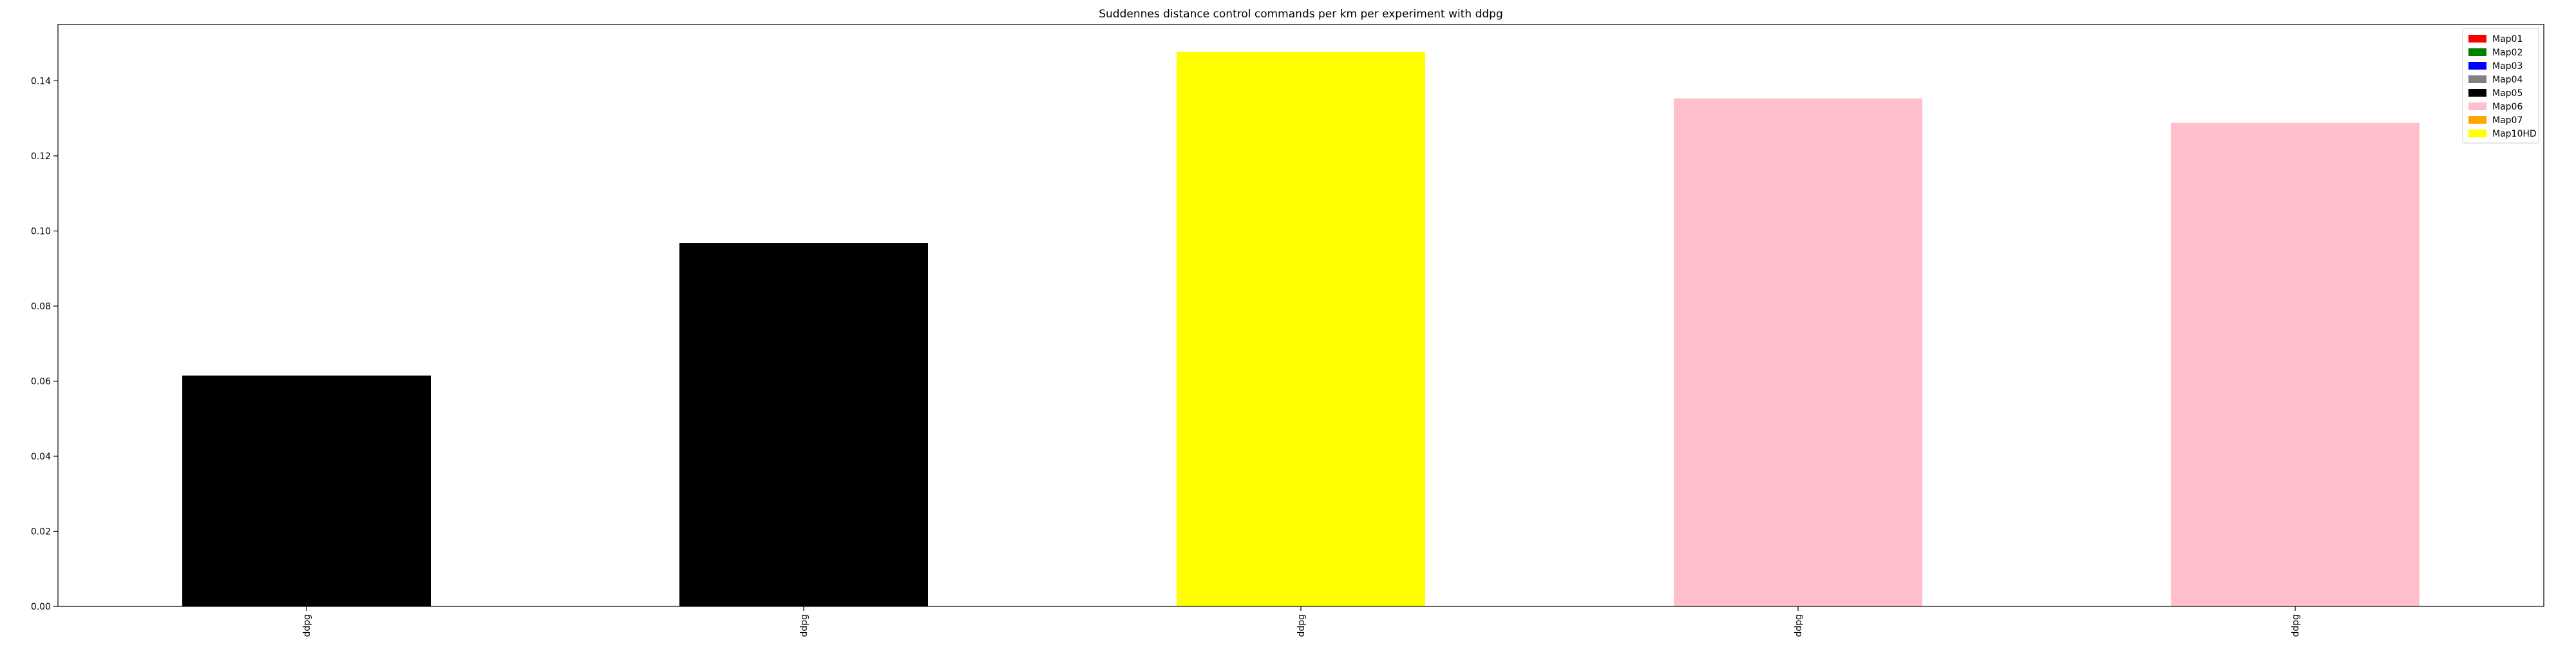 This screenshot has height=647, width=2576. Describe the element at coordinates (41, 457) in the screenshot. I see `y-tick-label: 0.04` at that location.